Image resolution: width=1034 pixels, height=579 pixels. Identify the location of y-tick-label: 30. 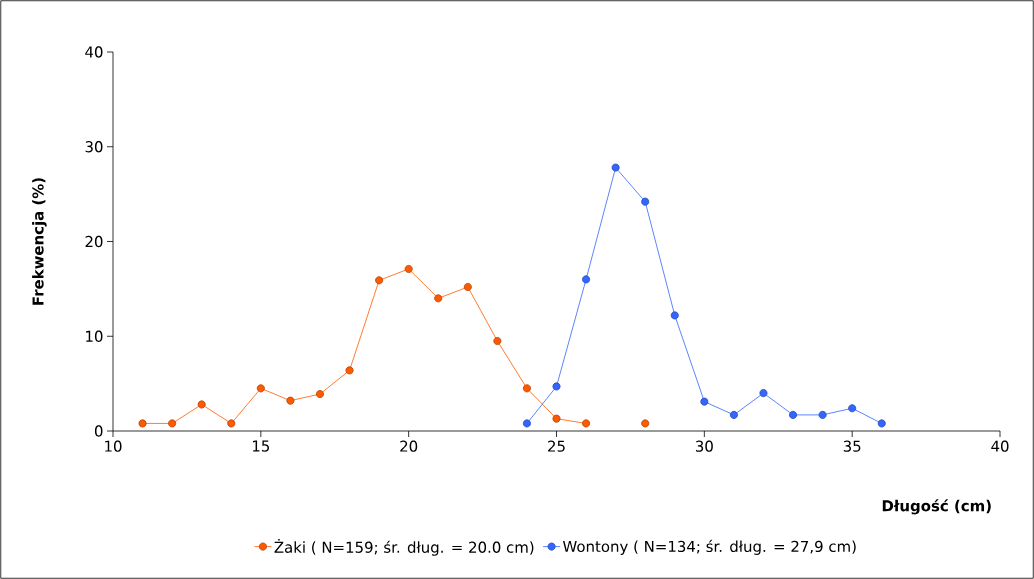
(94, 147).